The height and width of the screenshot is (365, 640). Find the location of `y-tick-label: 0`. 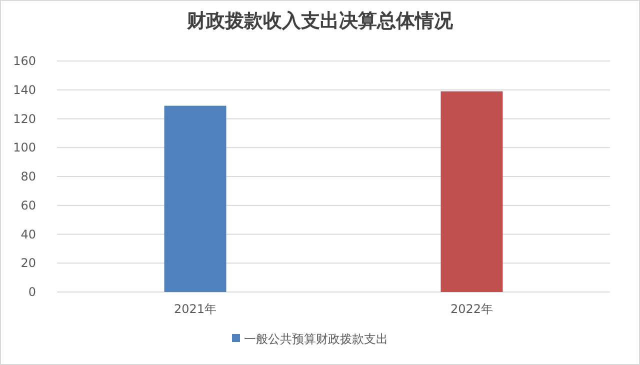

y-tick-label: 0 is located at coordinates (32, 292).